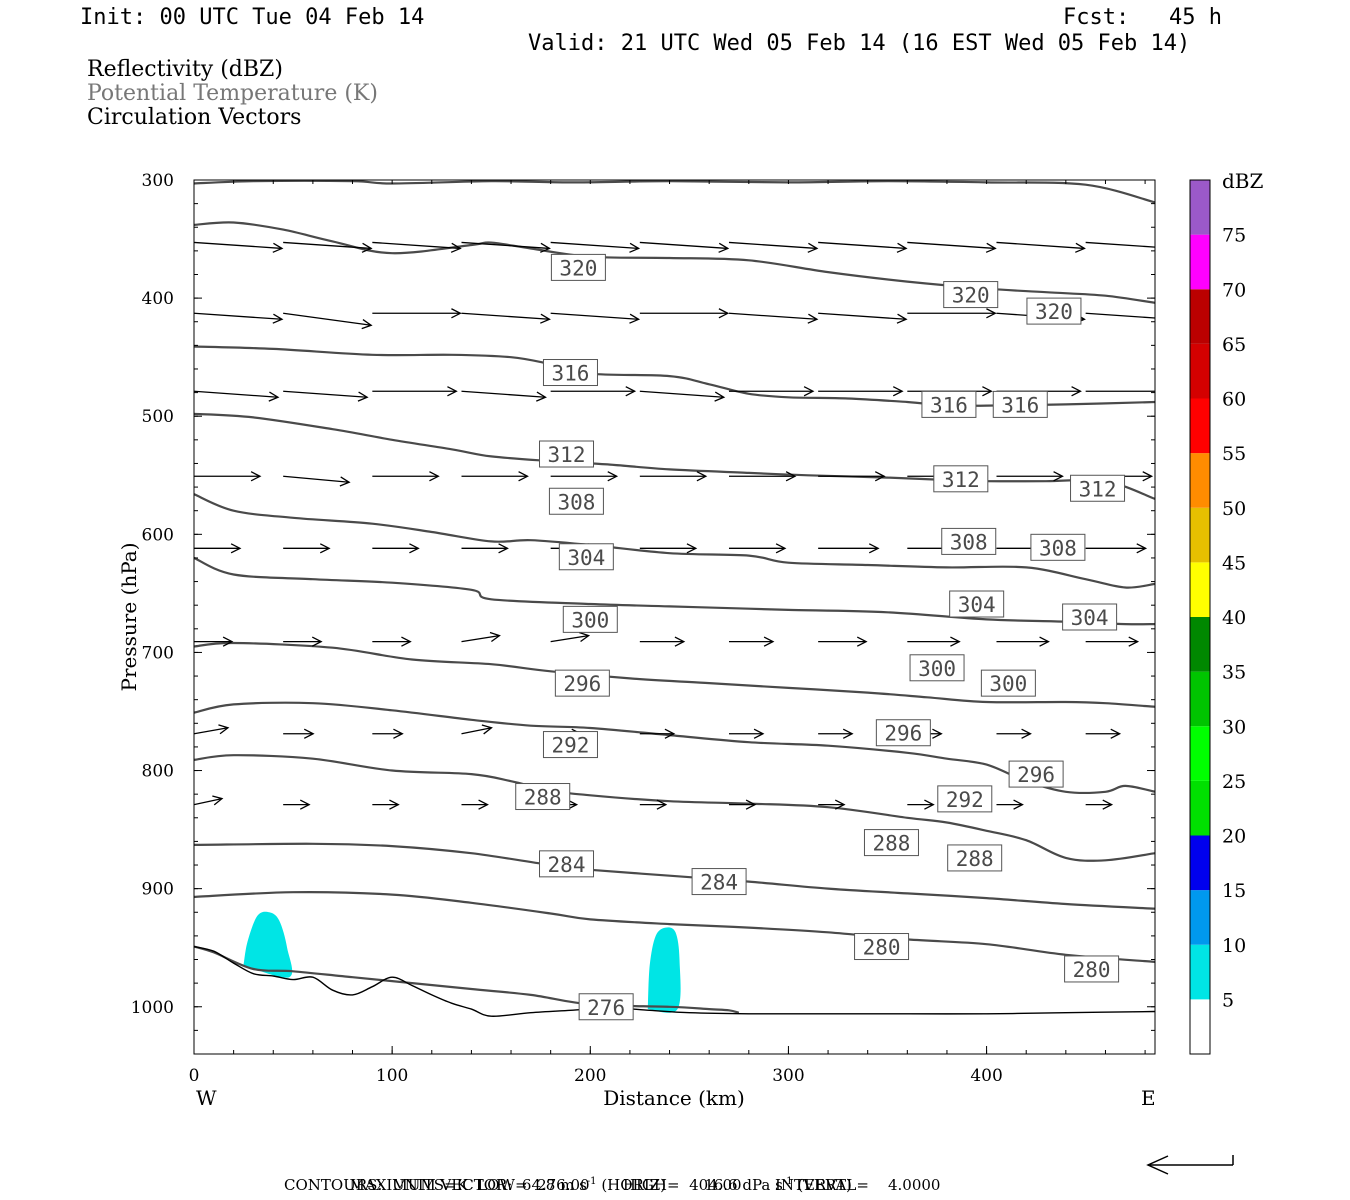 The height and width of the screenshot is (1200, 1350). Describe the element at coordinates (634, 1185) in the screenshot. I see `max-vector-horiz-label: (HORIZ)` at that location.